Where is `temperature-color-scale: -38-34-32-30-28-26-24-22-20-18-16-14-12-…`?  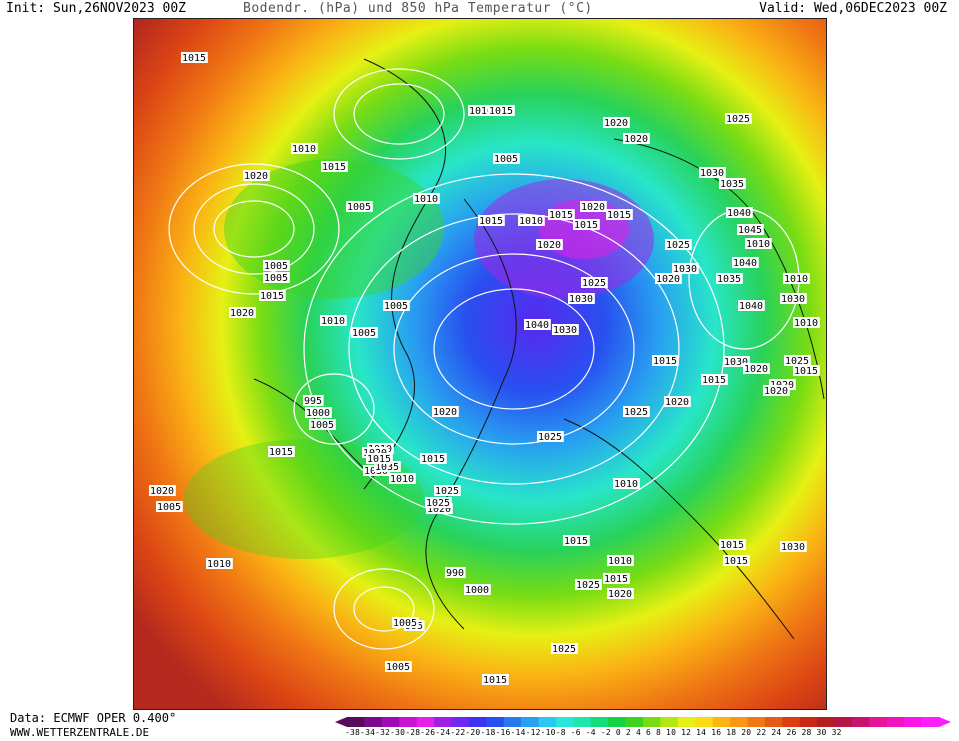
temperature-color-scale: -38-34-32-30-28-26-24-22-20-18-16-14-12-… is located at coordinates (647, 727).